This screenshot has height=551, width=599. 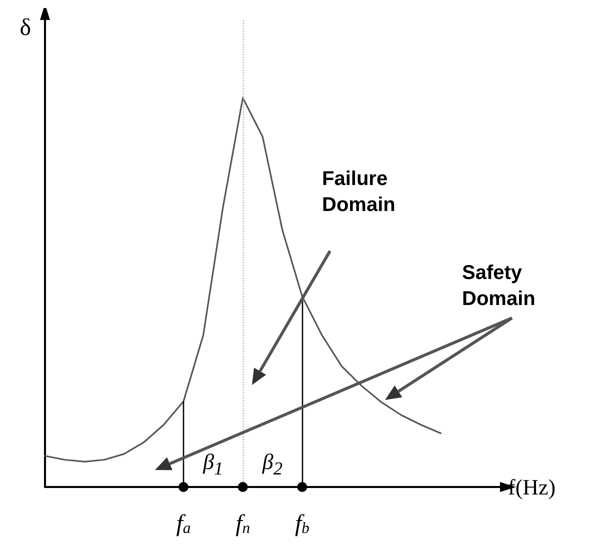 I want to click on x-tick-label: fa, so click(x=183, y=524).